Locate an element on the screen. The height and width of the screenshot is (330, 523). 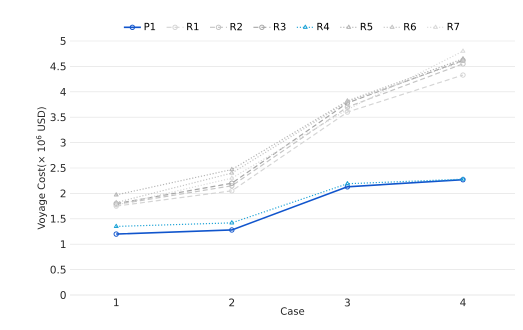
x-tick-label: 3 is located at coordinates (347, 302).